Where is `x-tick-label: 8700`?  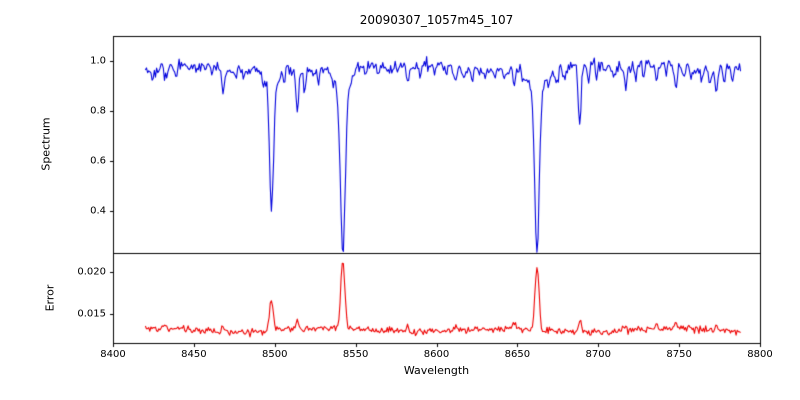
x-tick-label: 8700 is located at coordinates (598, 354).